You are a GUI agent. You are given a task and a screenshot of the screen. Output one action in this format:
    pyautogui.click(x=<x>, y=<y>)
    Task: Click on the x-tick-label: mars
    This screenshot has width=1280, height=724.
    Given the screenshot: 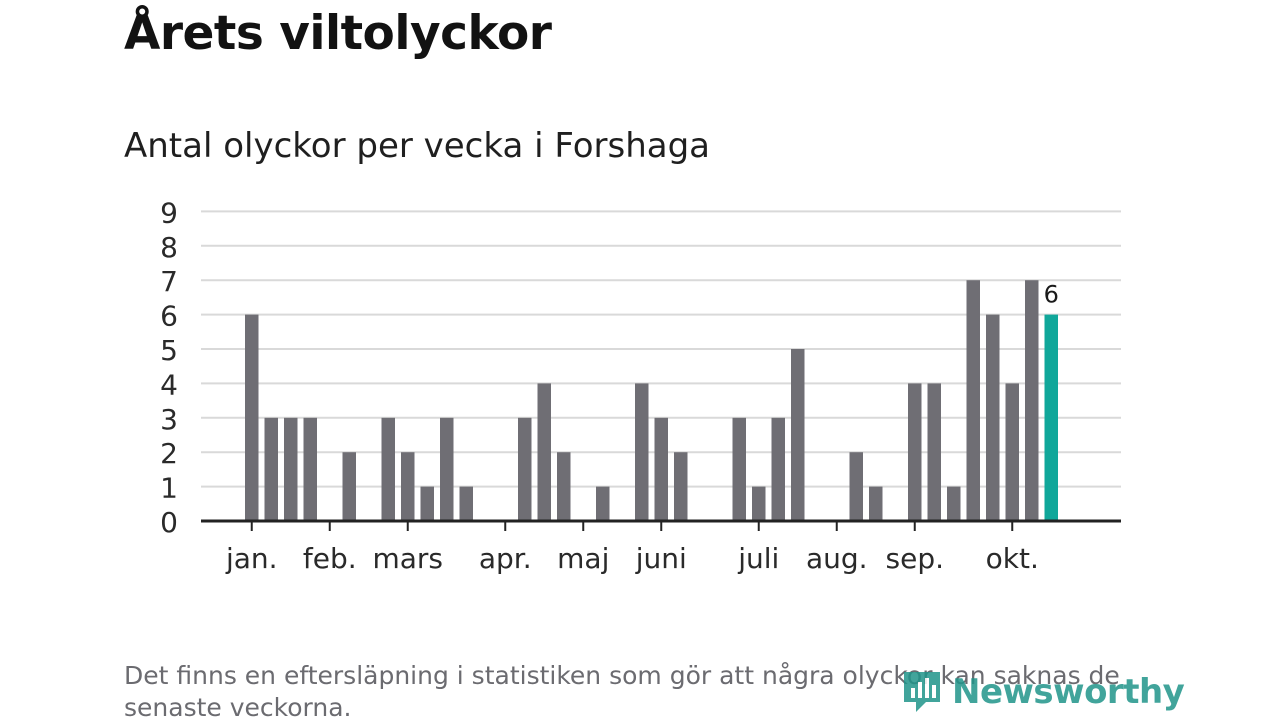 What is the action you would take?
    pyautogui.click(x=407, y=558)
    